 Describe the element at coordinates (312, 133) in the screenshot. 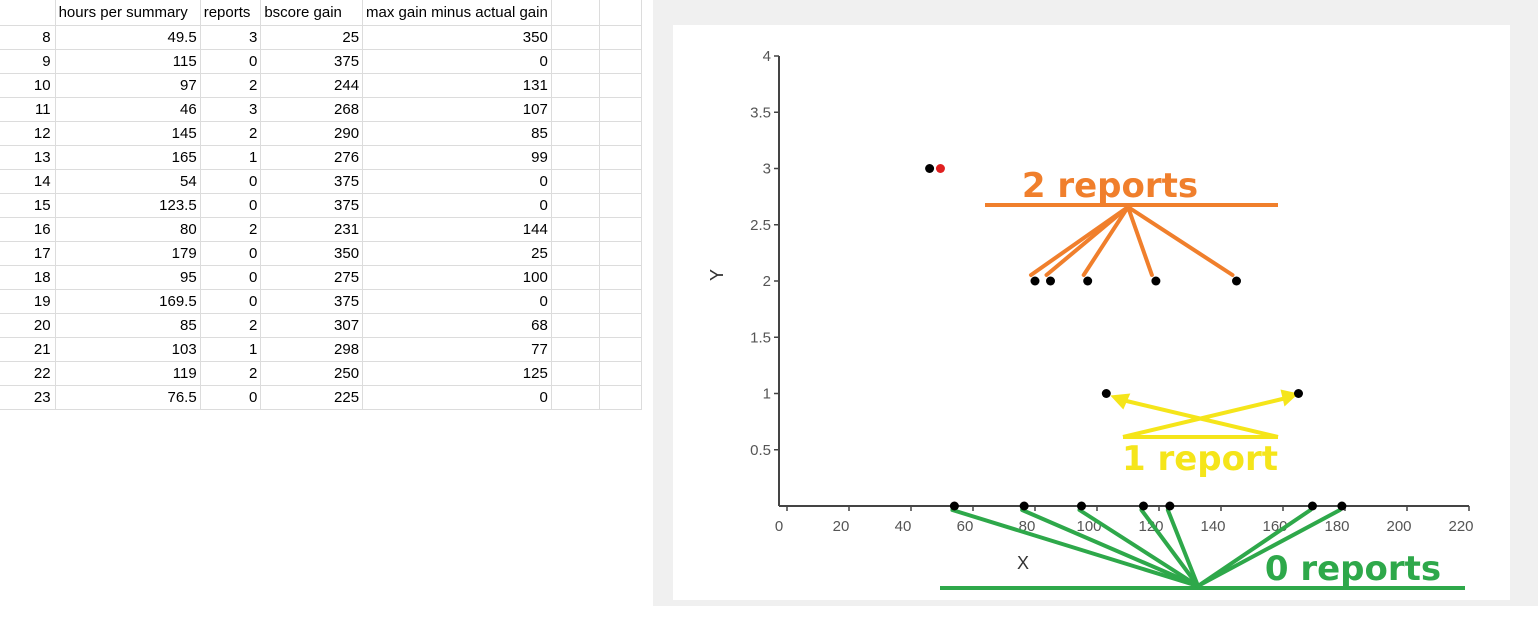

I see `cell: 290` at that location.